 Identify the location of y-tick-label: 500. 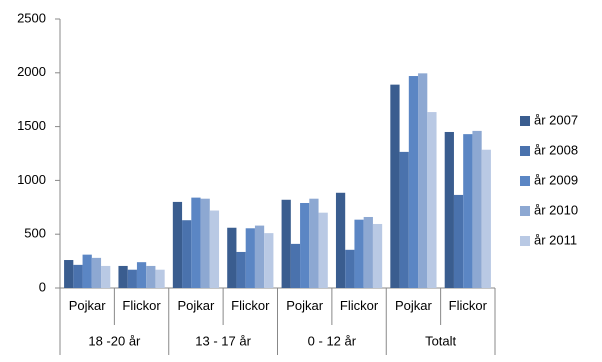
(35, 233).